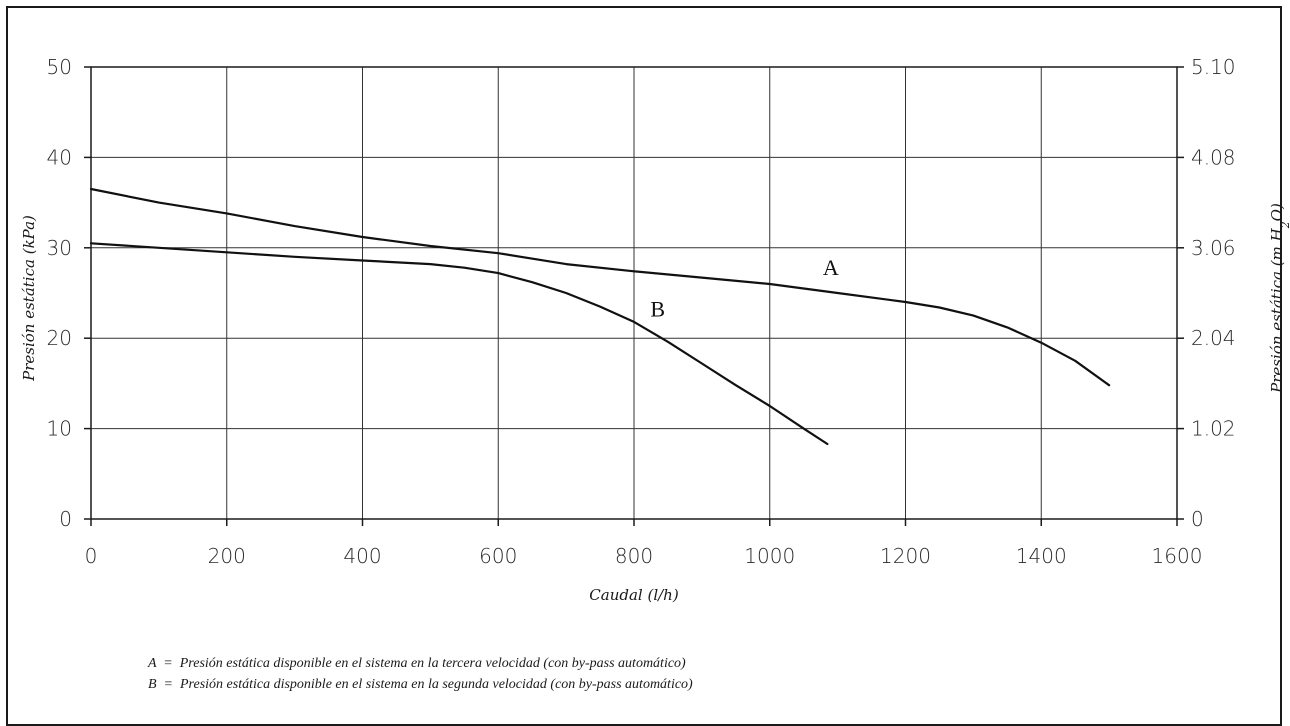 The image size is (1290, 726). I want to click on series-label-b: B, so click(657, 309).